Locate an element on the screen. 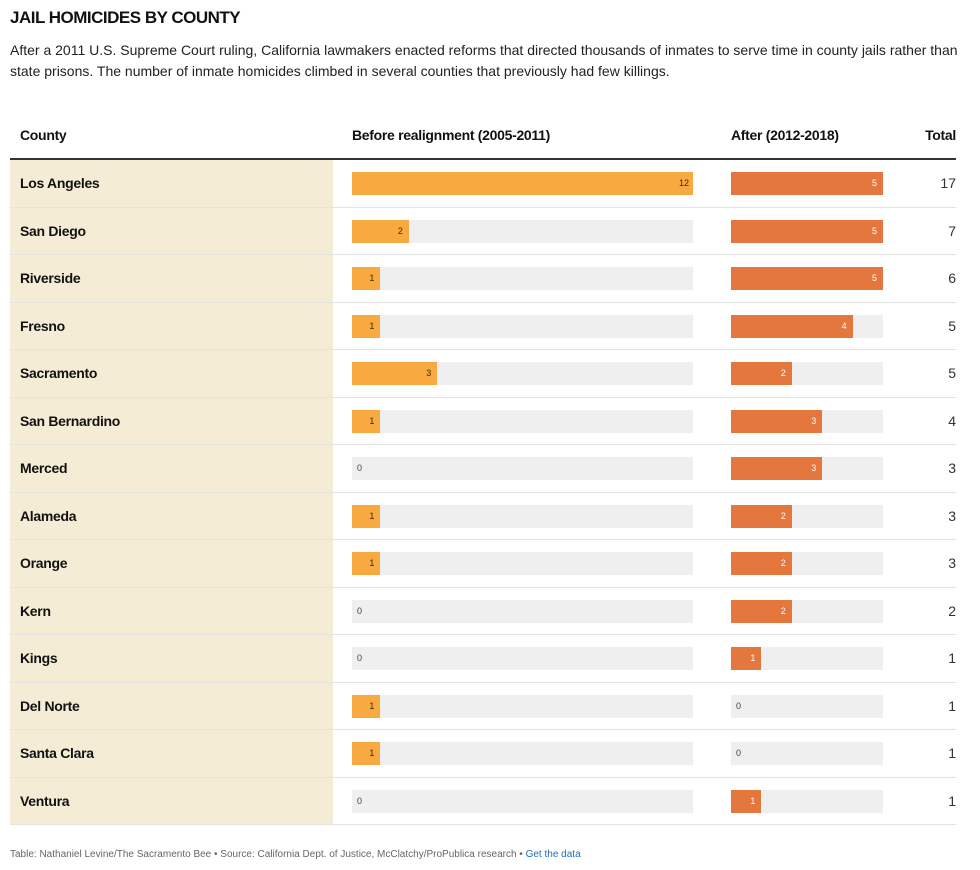 The height and width of the screenshot is (870, 980). table-row: Los Angeles 12 5 17 is located at coordinates (483, 184).